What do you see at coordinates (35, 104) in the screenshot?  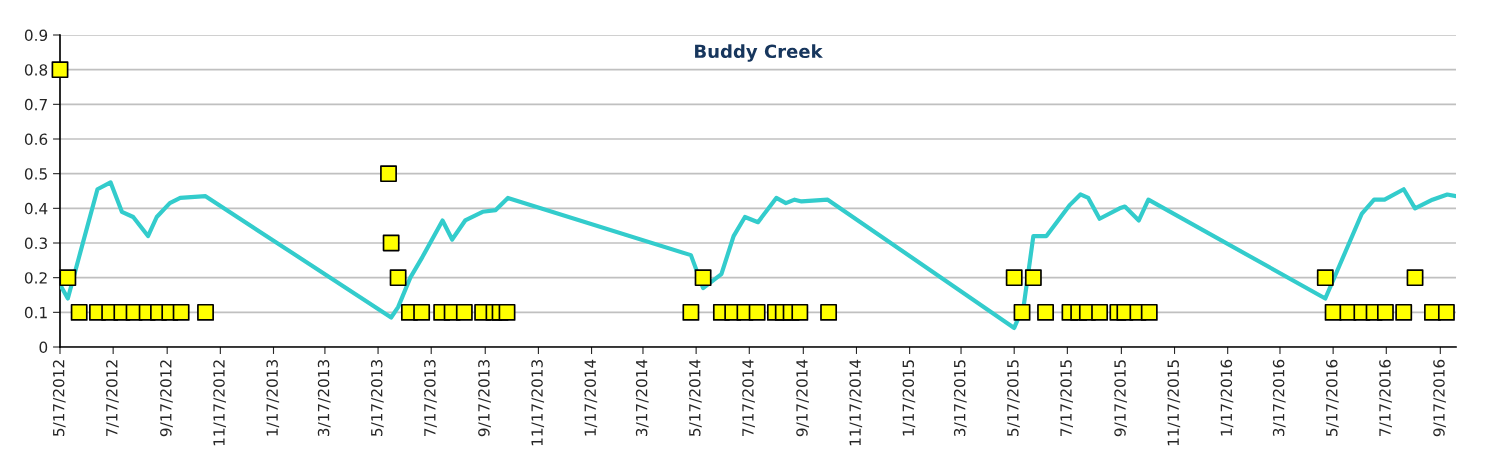 I see `y-tick-label: 0.7` at bounding box center [35, 104].